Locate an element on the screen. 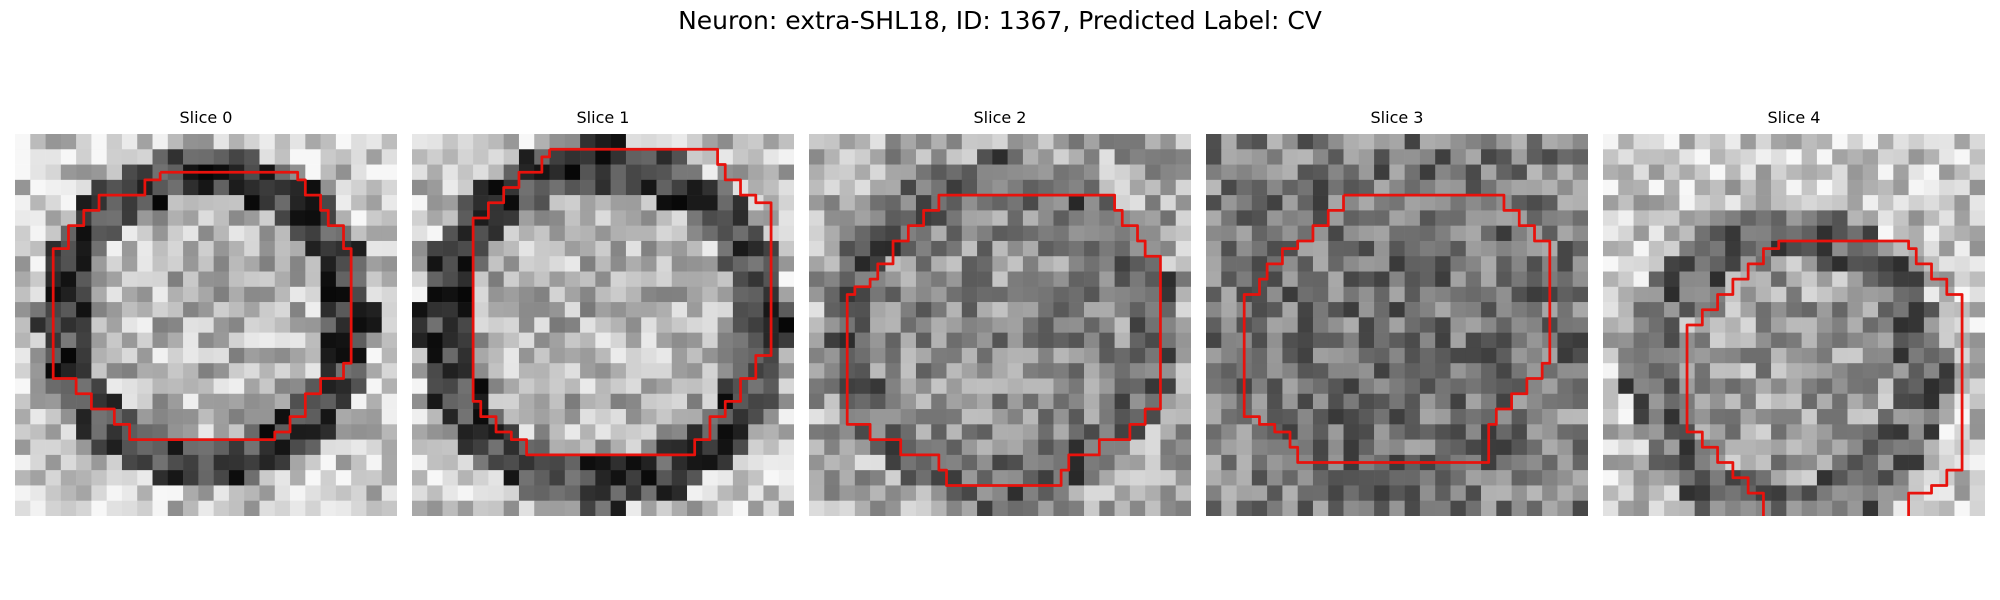 The width and height of the screenshot is (2000, 600). slice-title: Slice 2 is located at coordinates (1000, 117).